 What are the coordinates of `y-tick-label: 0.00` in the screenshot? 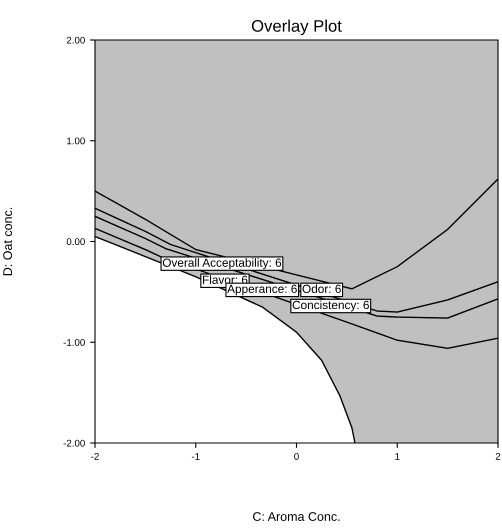 It's located at (75, 242).